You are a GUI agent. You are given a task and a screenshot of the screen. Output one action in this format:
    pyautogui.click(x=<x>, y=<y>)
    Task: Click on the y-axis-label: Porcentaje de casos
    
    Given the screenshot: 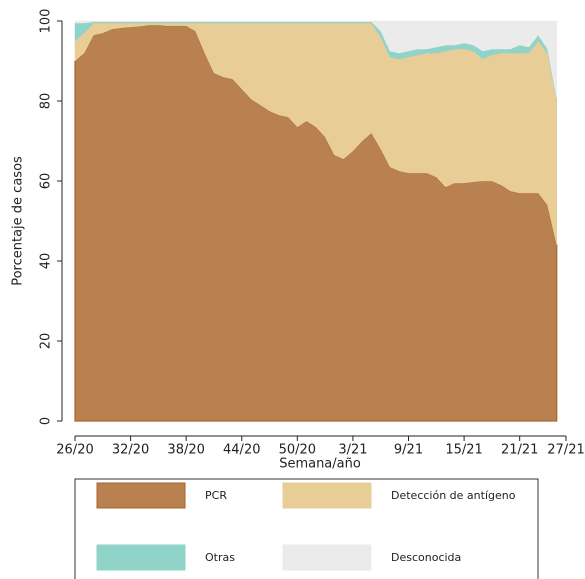 What is the action you would take?
    pyautogui.click(x=18, y=221)
    